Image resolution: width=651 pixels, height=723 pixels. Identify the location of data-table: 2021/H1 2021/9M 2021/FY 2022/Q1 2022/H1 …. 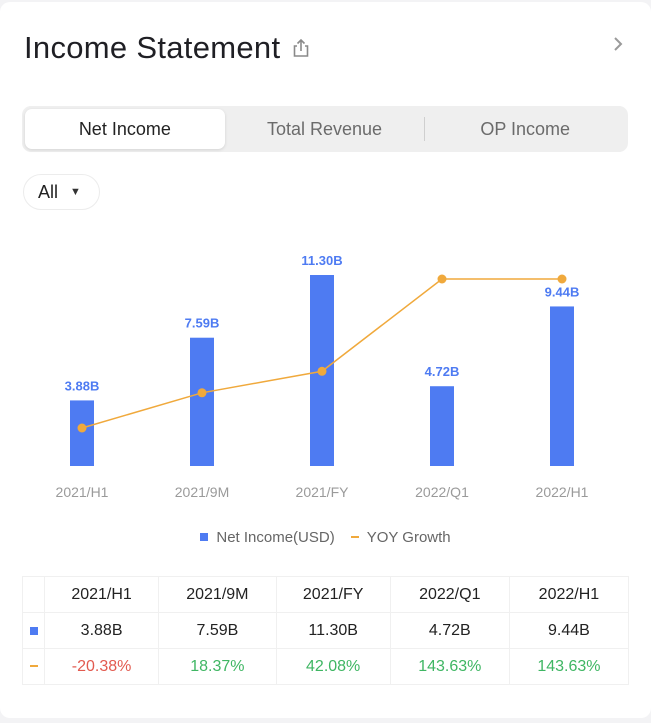
(326, 630).